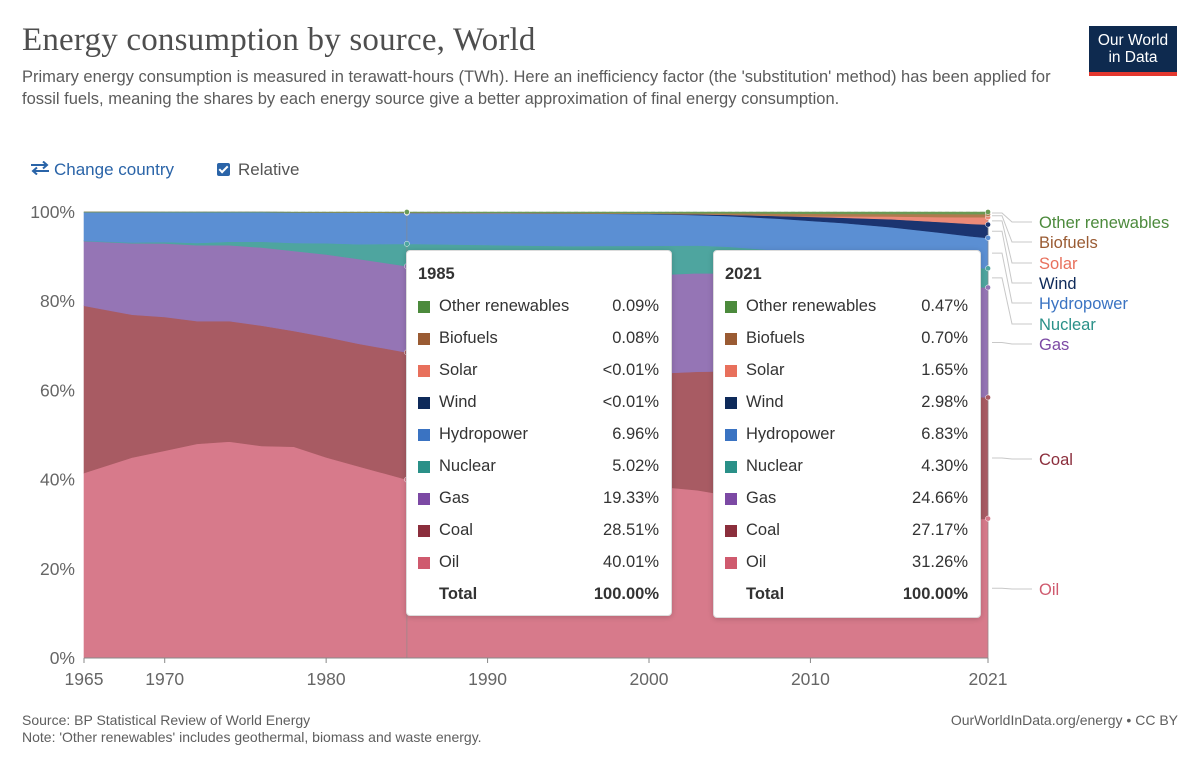 This screenshot has width=1204, height=766. What do you see at coordinates (635, 306) in the screenshot?
I see `tooltip-series-value: 0.09%` at bounding box center [635, 306].